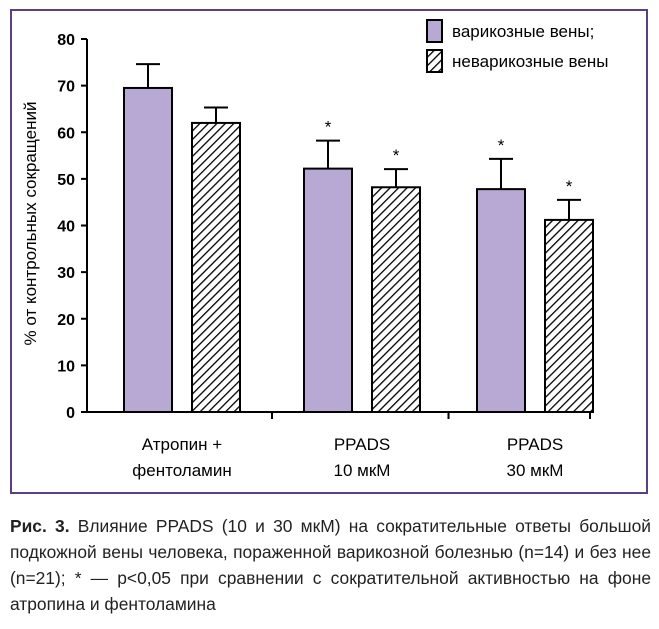 Image resolution: width=659 pixels, height=629 pixels. Describe the element at coordinates (530, 61) in the screenshot. I see `legend-label: неварикозные вены` at that location.